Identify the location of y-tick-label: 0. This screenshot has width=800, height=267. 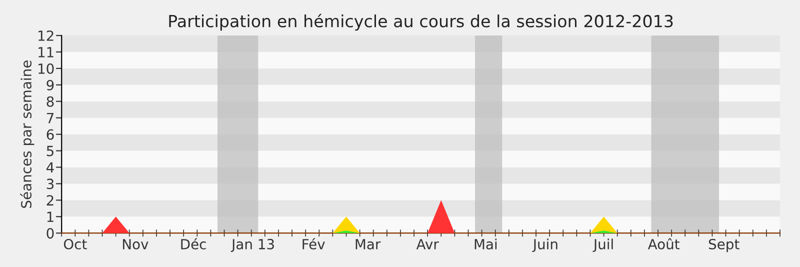
(50, 233).